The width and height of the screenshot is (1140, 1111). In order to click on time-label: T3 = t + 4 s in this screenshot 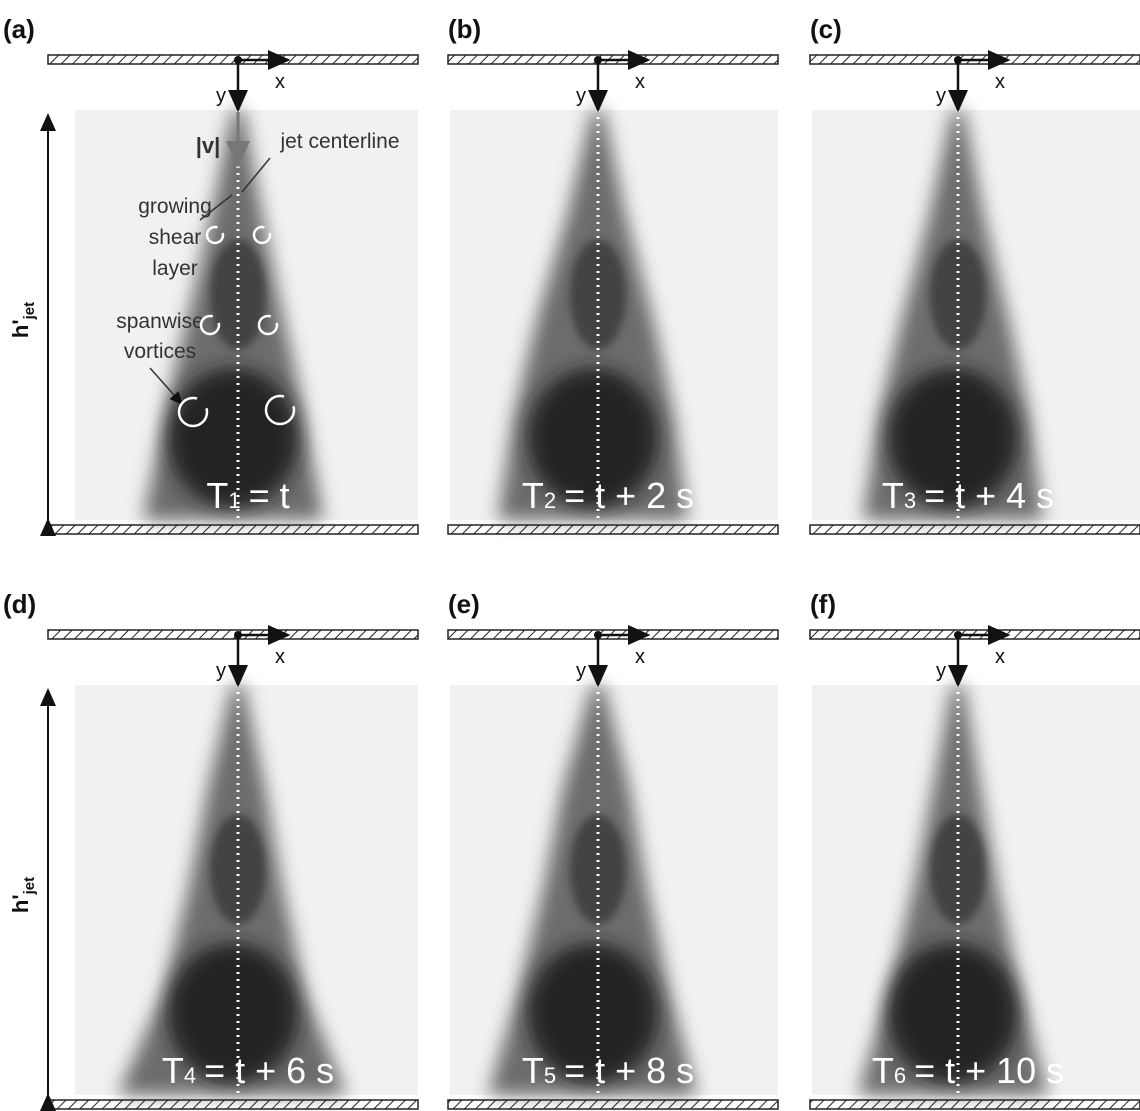, I will do `click(968, 495)`.